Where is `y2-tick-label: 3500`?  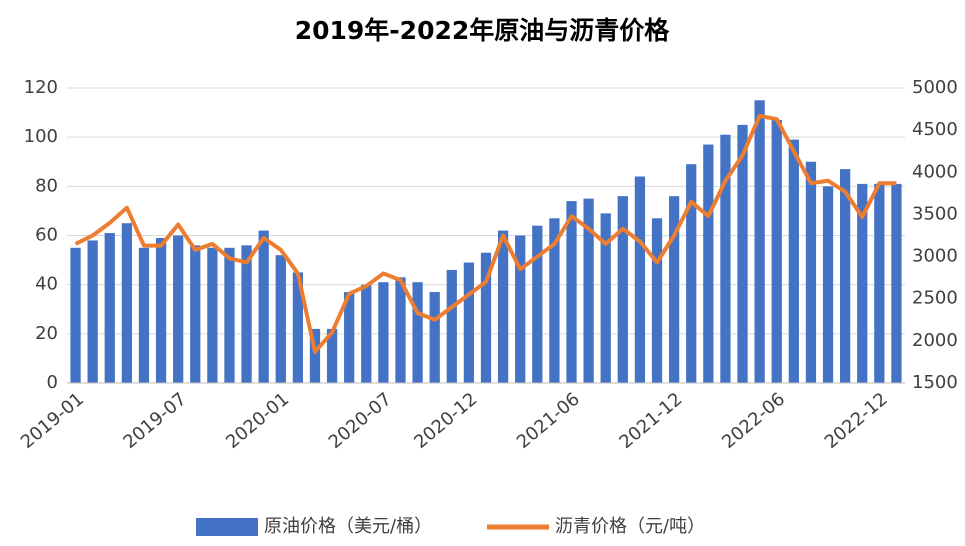
y2-tick-label: 3500 is located at coordinates (935, 213).